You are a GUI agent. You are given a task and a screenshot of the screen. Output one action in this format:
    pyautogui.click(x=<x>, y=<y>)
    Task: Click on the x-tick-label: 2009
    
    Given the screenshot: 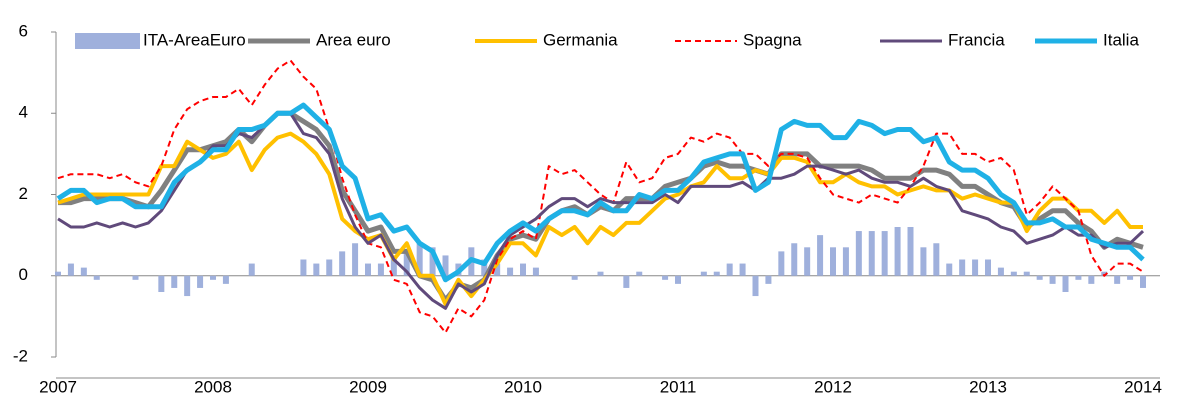 What is the action you would take?
    pyautogui.click(x=368, y=386)
    